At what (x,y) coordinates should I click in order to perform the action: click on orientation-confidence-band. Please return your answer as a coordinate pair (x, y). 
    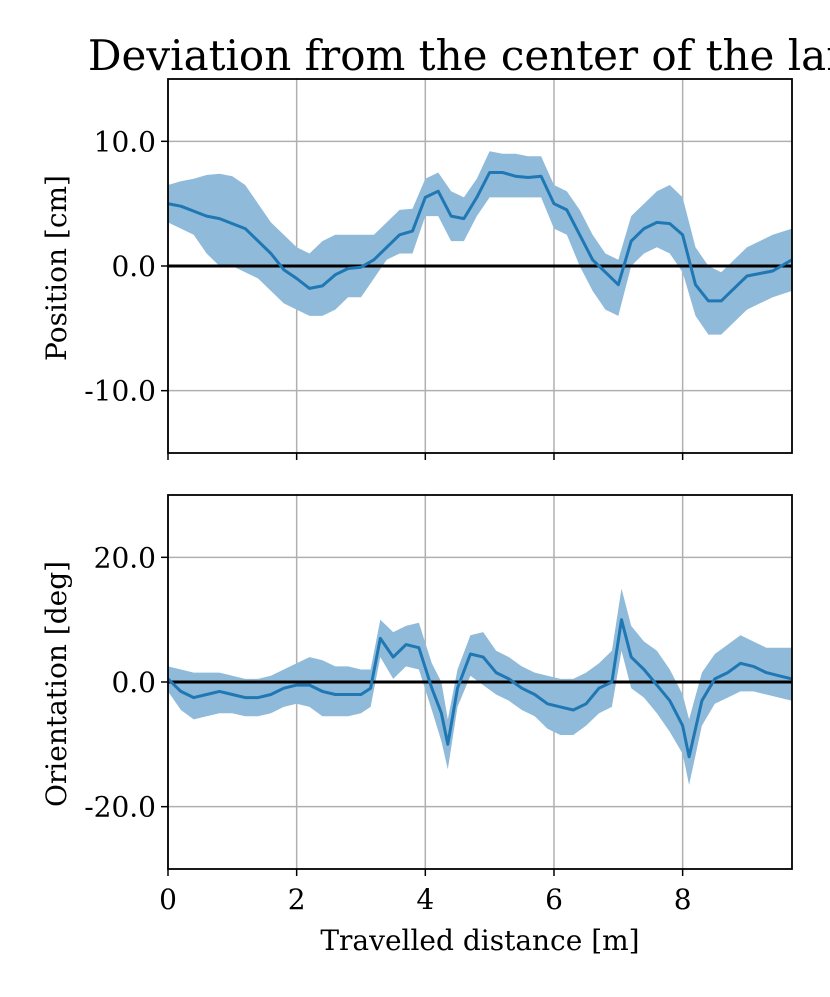
    Looking at the image, I should click on (480, 686).